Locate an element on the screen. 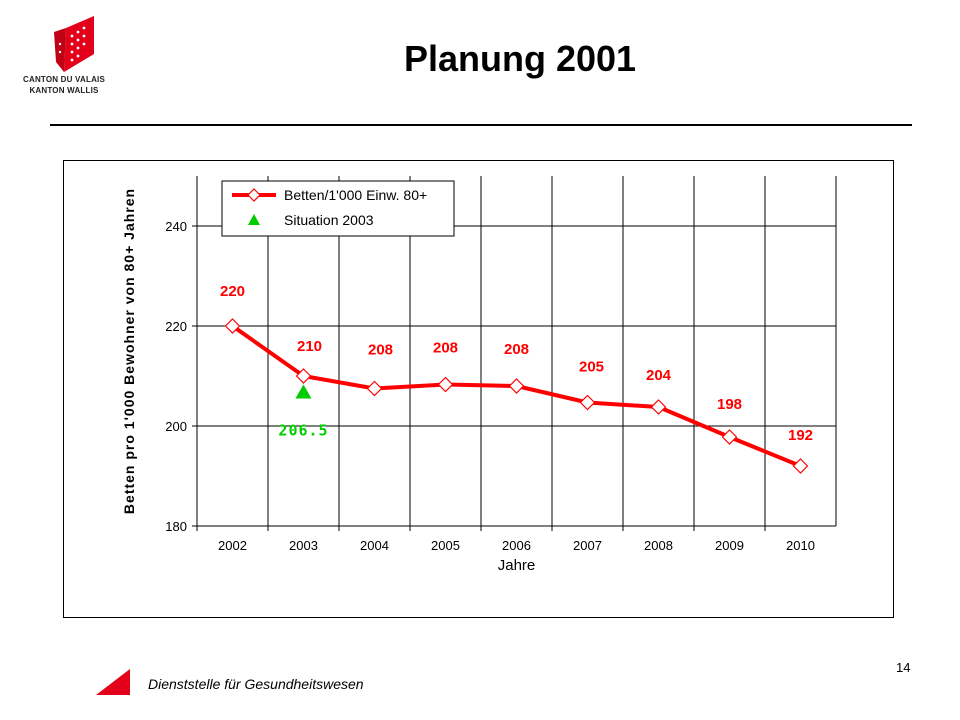 This screenshot has height=720, width=960. logo-text-line1: CANTON DU VALAIS is located at coordinates (64, 79).